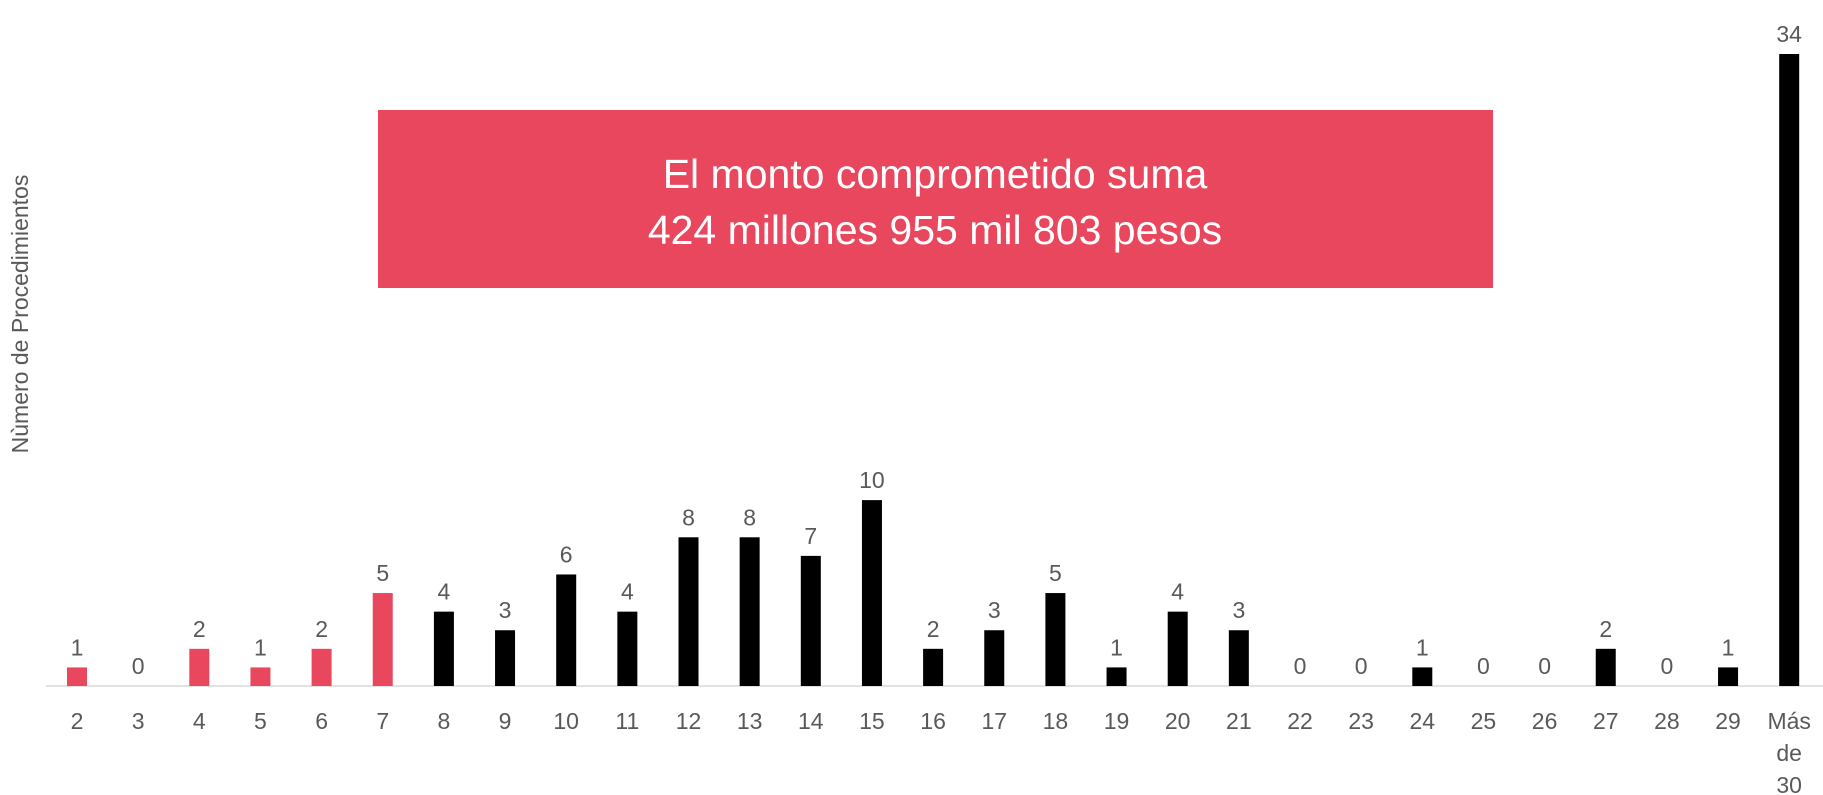 This screenshot has width=1823, height=795. I want to click on x-tick-label: 23, so click(1361, 721).